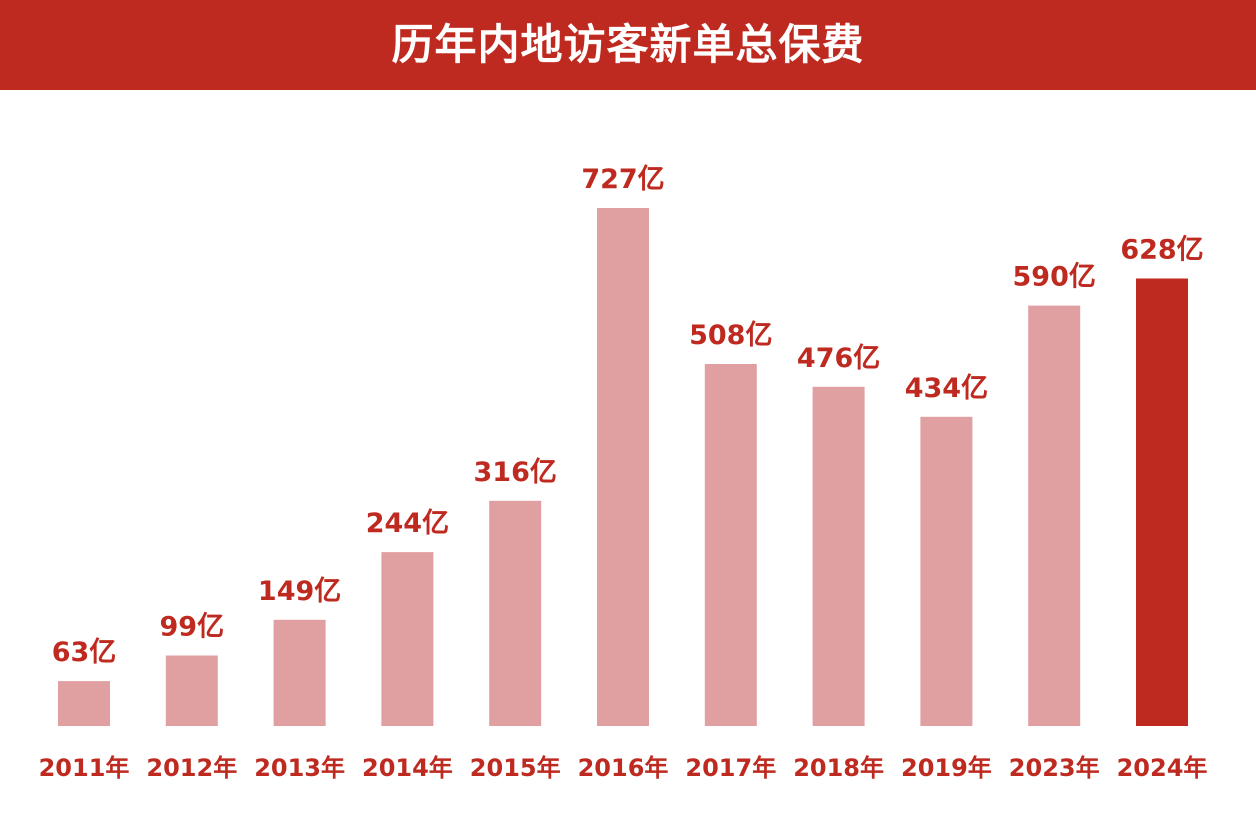  Describe the element at coordinates (1161, 250) in the screenshot. I see `value-label-2024年: 628亿` at that location.